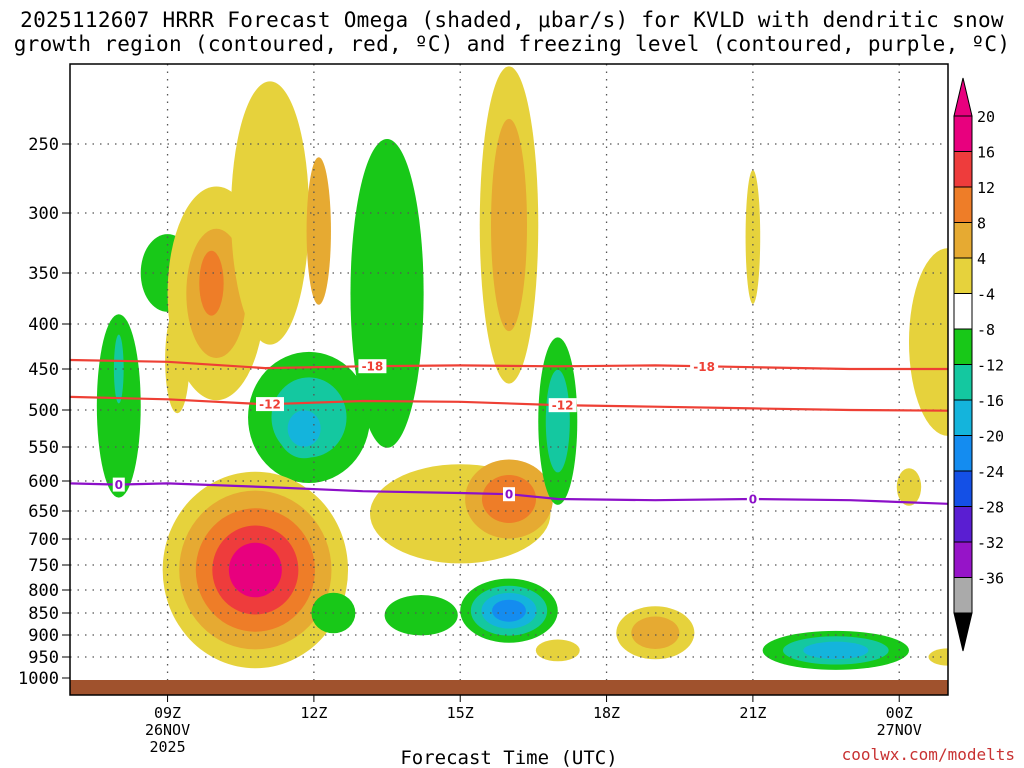  Describe the element at coordinates (986, 153) in the screenshot. I see `colorbar-label-1: 16` at that location.